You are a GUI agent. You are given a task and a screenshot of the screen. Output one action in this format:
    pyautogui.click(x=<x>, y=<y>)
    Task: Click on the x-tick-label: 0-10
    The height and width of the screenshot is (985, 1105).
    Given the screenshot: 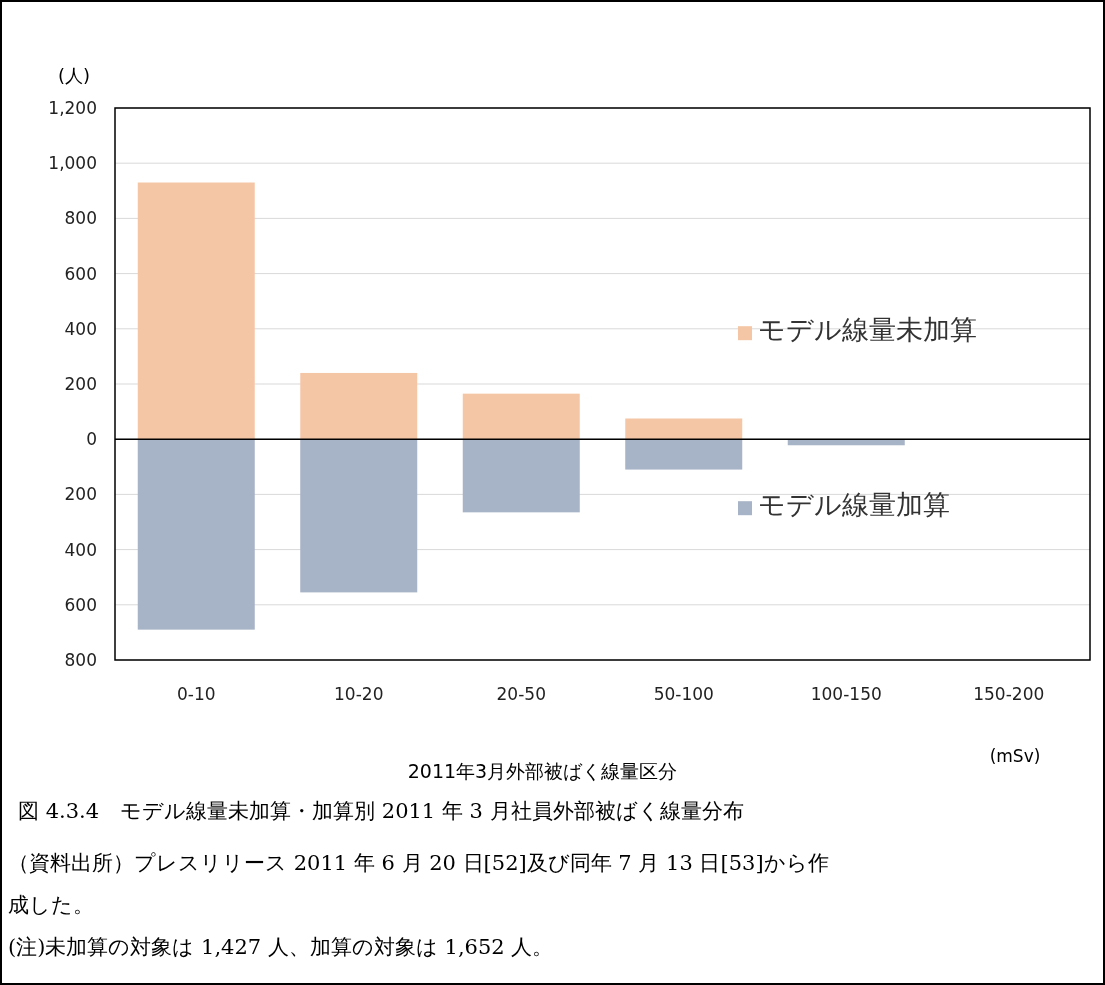 What is the action you would take?
    pyautogui.click(x=196, y=694)
    